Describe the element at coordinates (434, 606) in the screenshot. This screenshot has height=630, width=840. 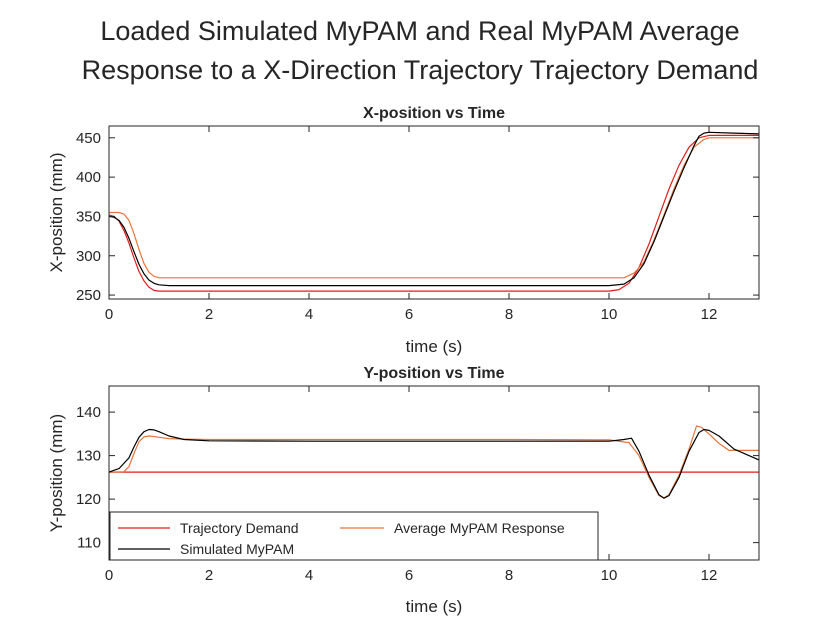
I see `y-position-x-axis-label: time (s)` at that location.